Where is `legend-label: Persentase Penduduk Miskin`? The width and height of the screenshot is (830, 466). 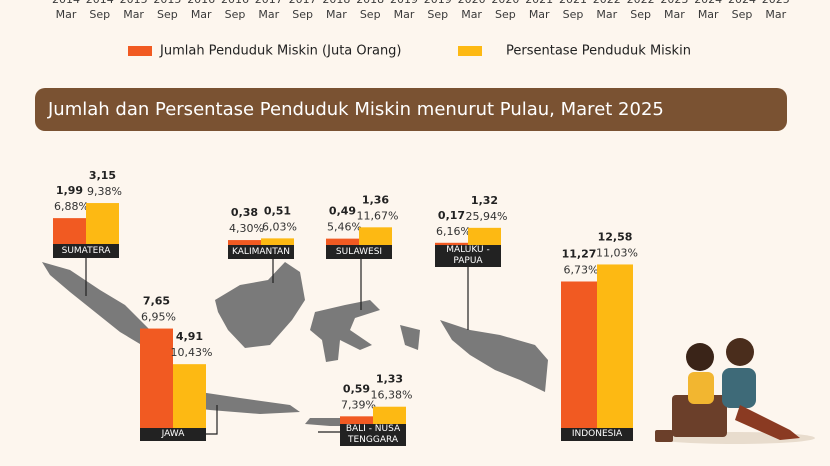
legend-label: Persentase Penduduk Miskin is located at coordinates (598, 51).